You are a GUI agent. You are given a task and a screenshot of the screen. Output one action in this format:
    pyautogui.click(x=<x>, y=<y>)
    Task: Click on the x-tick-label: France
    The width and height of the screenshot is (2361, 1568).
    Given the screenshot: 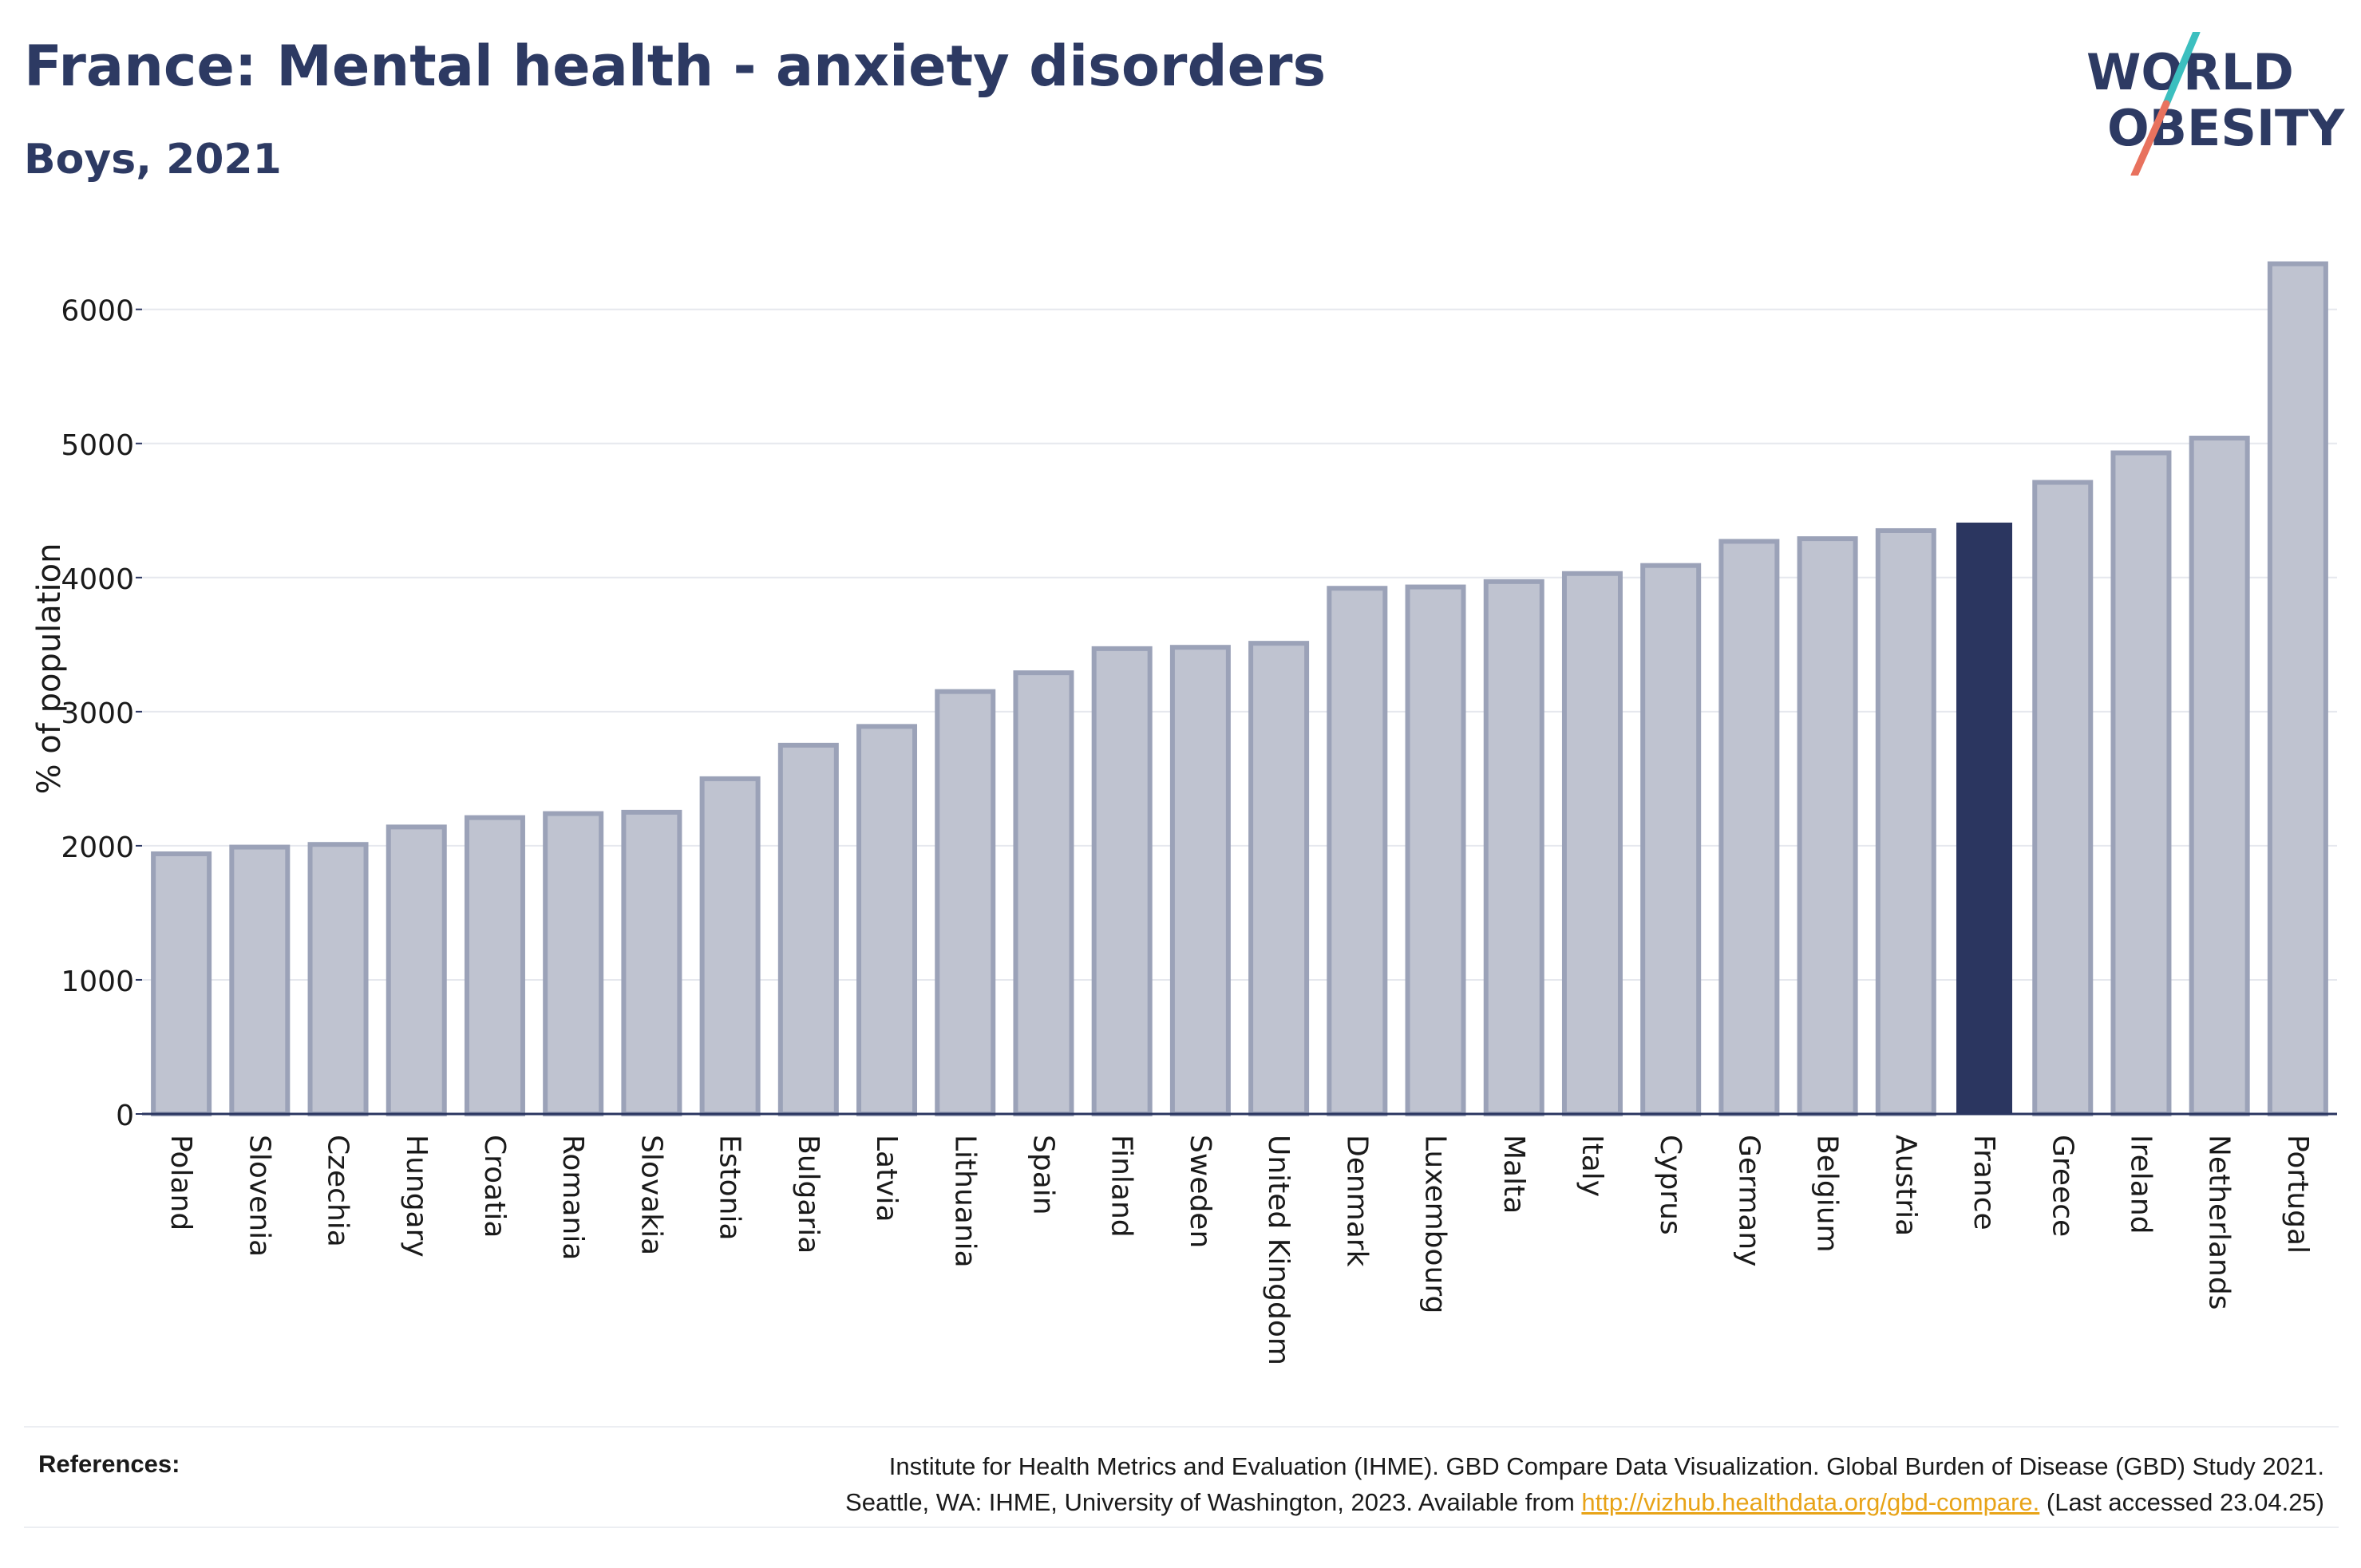 What is the action you would take?
    pyautogui.click(x=1984, y=1182)
    